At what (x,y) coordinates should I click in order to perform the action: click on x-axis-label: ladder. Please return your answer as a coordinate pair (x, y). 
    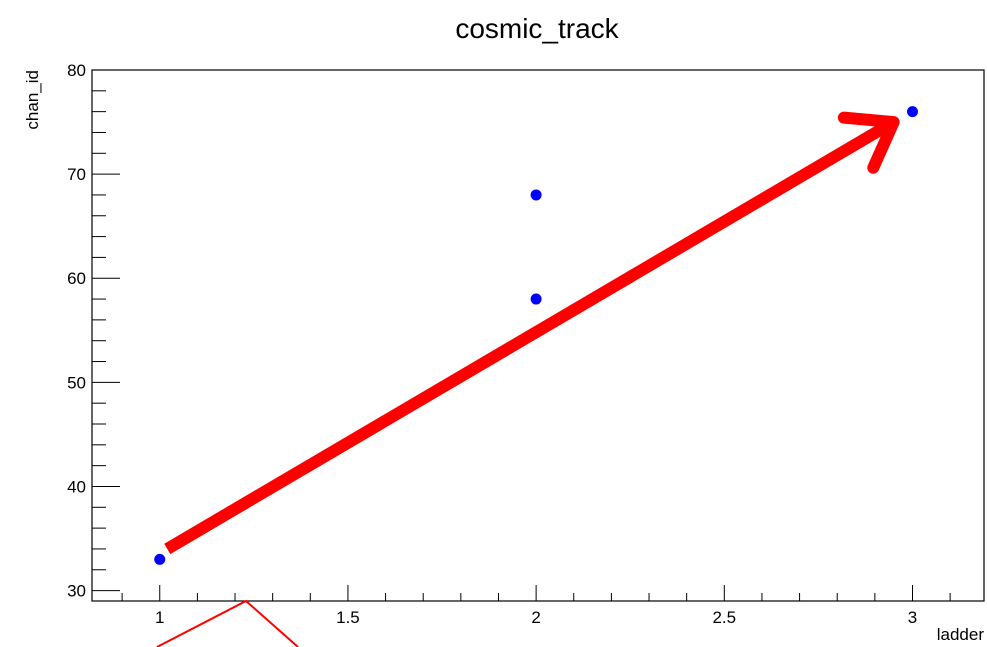
    Looking at the image, I should click on (961, 634).